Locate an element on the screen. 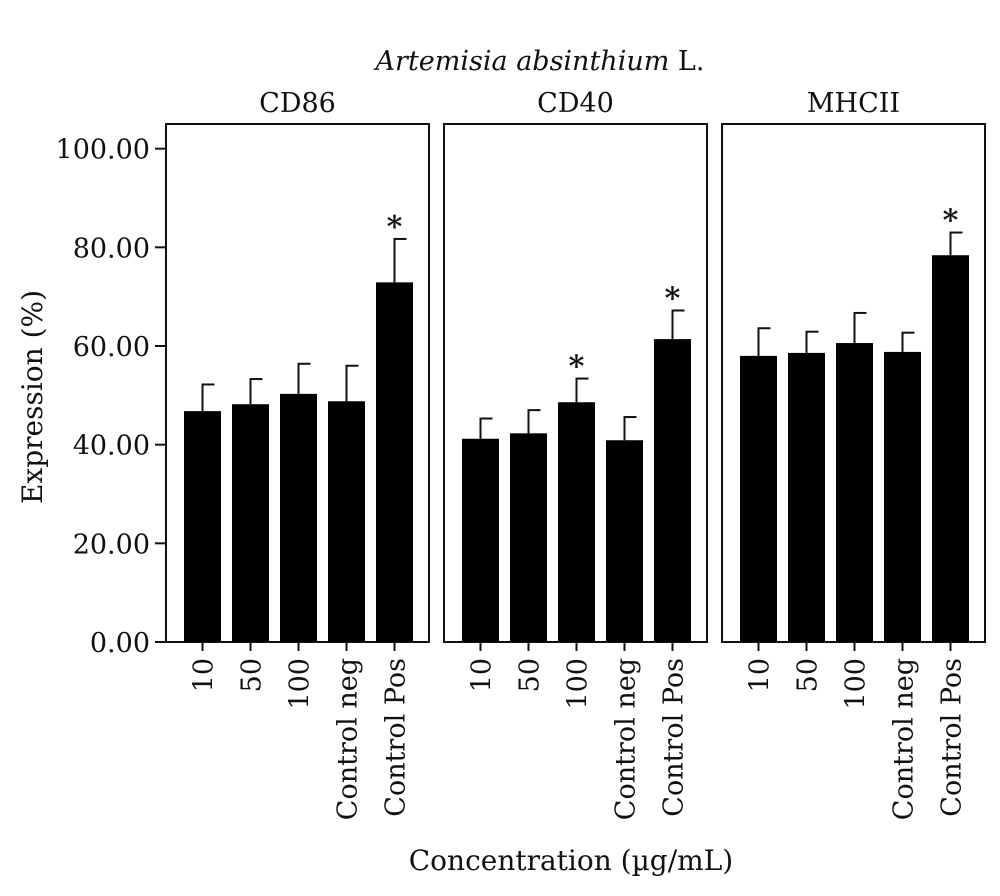  figure-title: Artemisia absinthium L. is located at coordinates (539, 61).